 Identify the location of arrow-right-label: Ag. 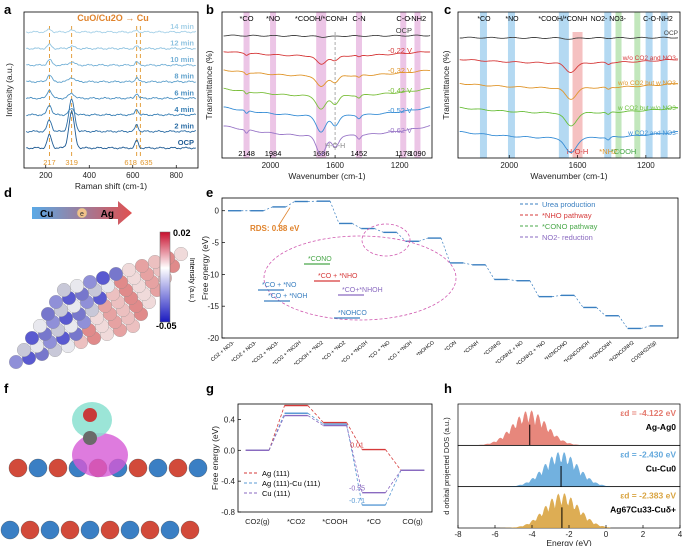
(107, 214).